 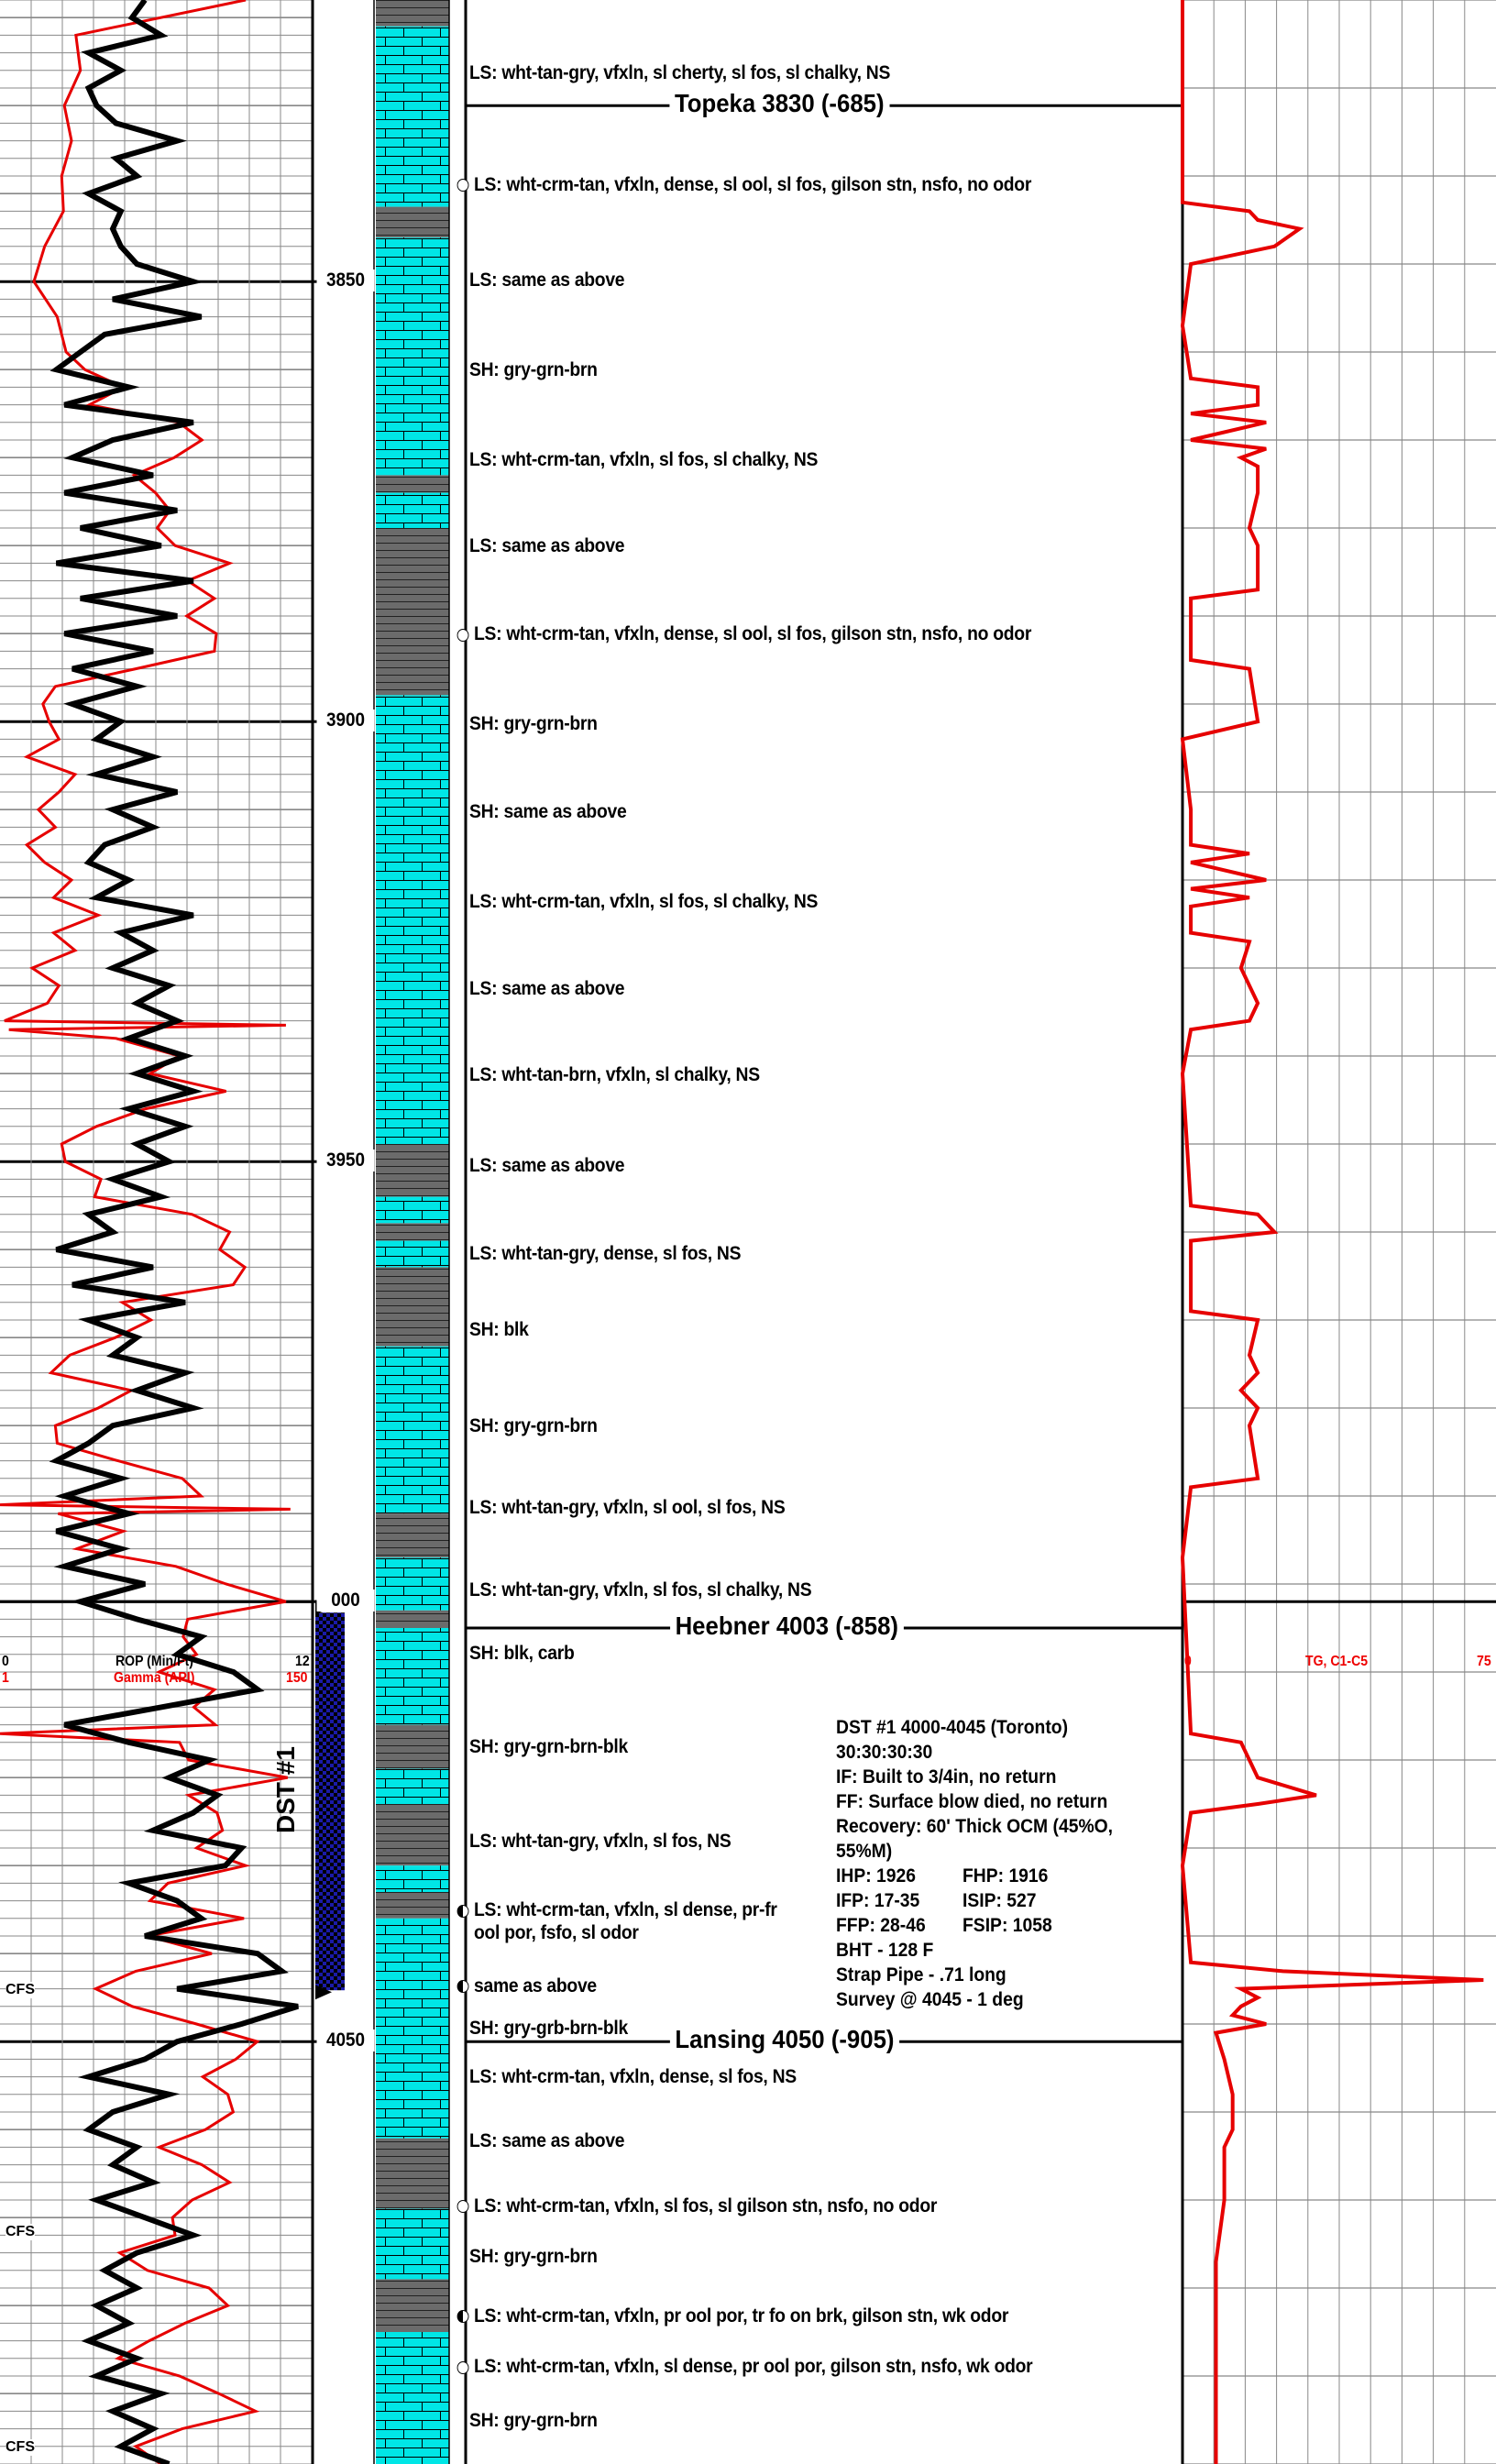 I want to click on dst-line: FF: Surface blow died, no return, so click(x=972, y=1801).